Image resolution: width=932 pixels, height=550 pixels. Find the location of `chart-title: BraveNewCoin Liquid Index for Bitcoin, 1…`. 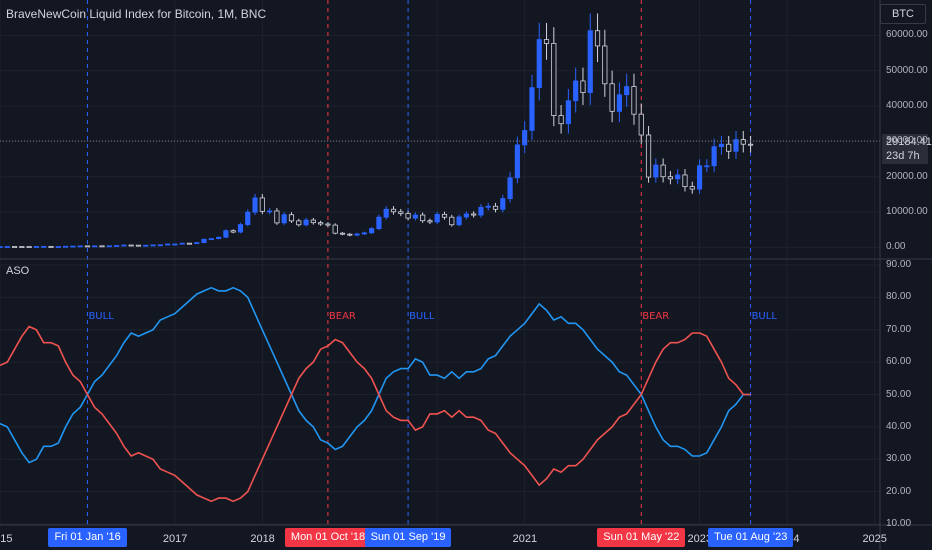

chart-title: BraveNewCoin Liquid Index for Bitcoin, 1… is located at coordinates (136, 14).